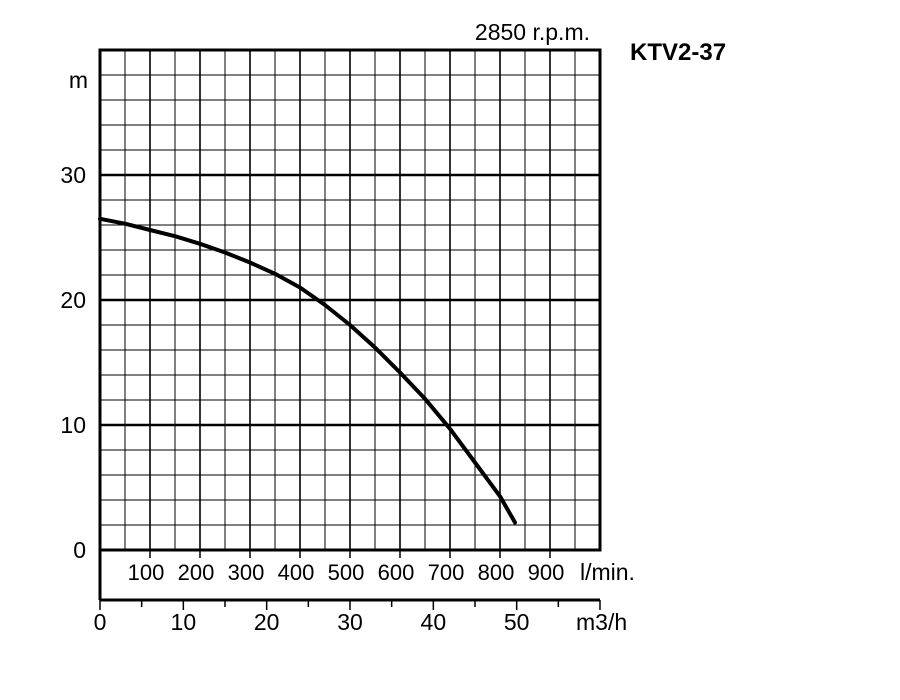 This screenshot has width=900, height=700. Describe the element at coordinates (312, 622) in the screenshot. I see `m3h-tick-labels: 0 10 20 30 40 50` at that location.